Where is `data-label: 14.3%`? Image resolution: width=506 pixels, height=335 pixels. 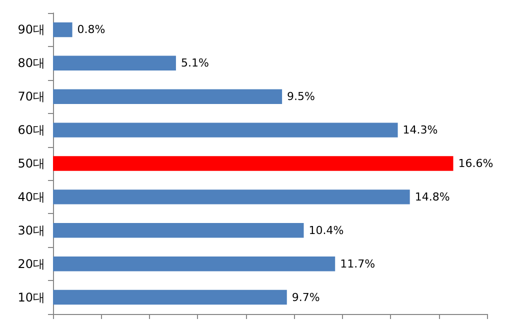 data-label: 14.3% is located at coordinates (420, 130).